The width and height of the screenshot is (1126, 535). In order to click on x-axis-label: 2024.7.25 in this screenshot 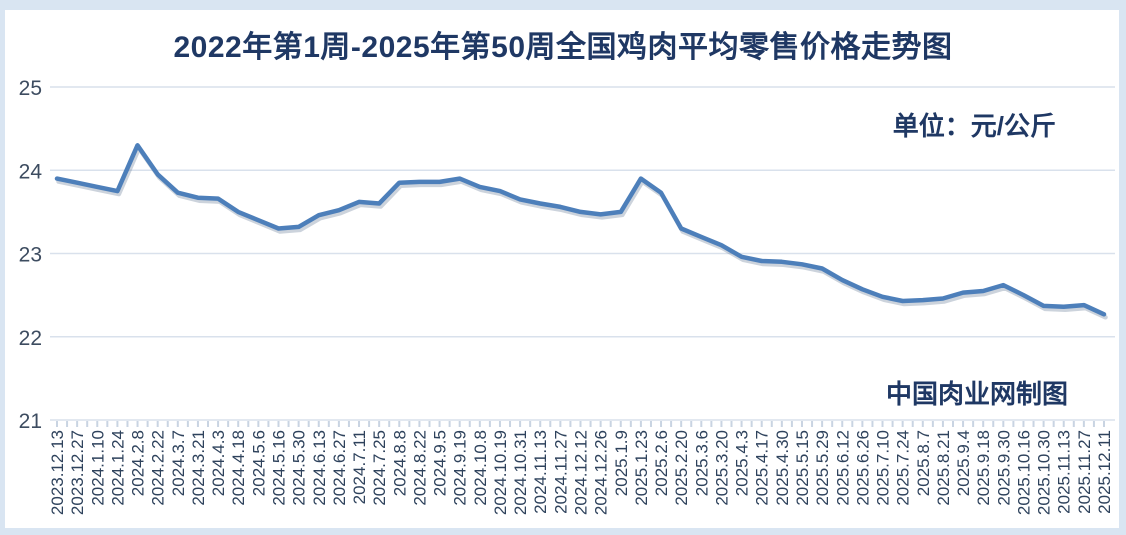, I will do `click(379, 468)`.